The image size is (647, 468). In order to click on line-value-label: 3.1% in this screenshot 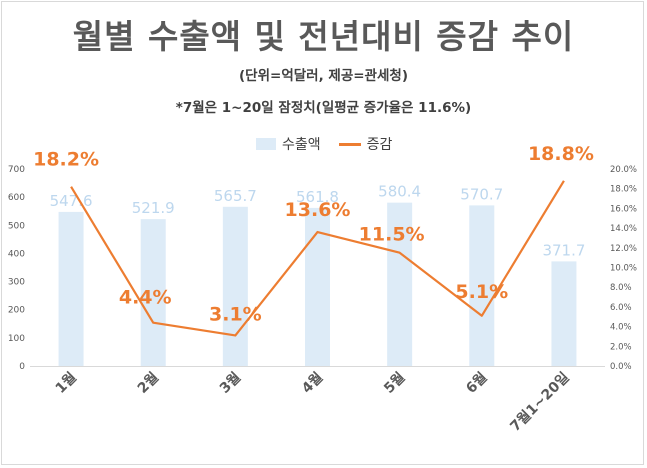, I will do `click(235, 314)`.